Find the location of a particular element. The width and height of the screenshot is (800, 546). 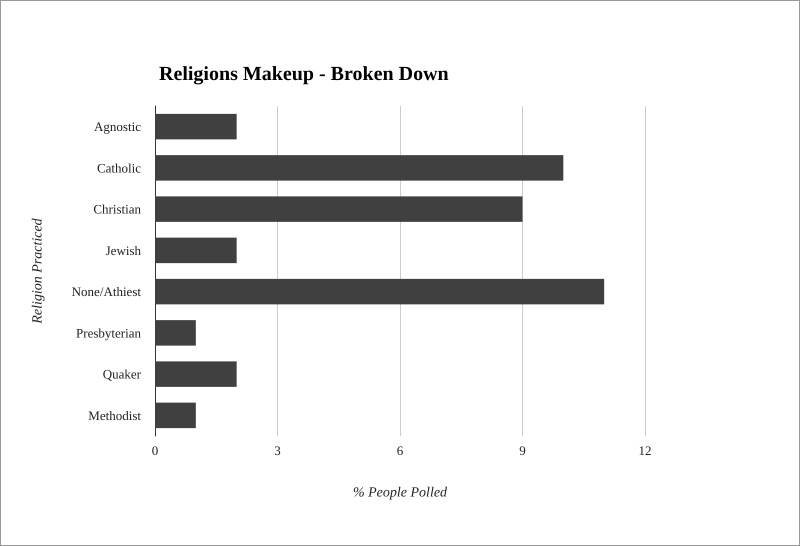

y-tick-label: Catholic is located at coordinates (119, 168).